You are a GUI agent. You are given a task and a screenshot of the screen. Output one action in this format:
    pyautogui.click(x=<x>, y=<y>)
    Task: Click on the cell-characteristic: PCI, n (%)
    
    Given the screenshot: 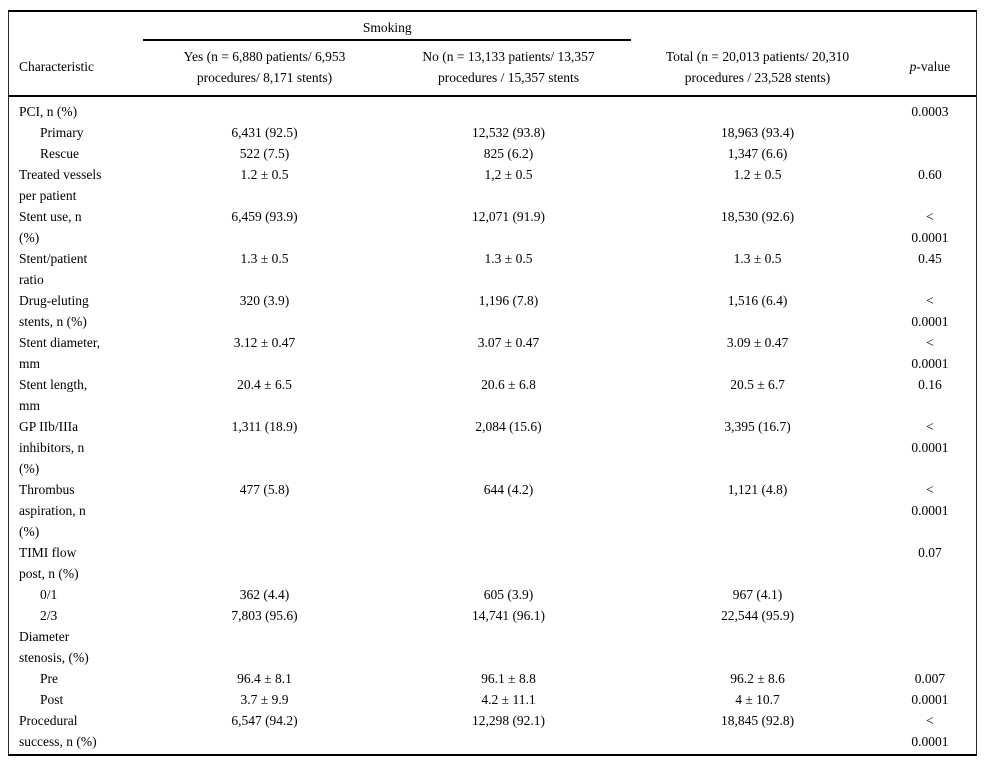 What is the action you would take?
    pyautogui.click(x=48, y=111)
    